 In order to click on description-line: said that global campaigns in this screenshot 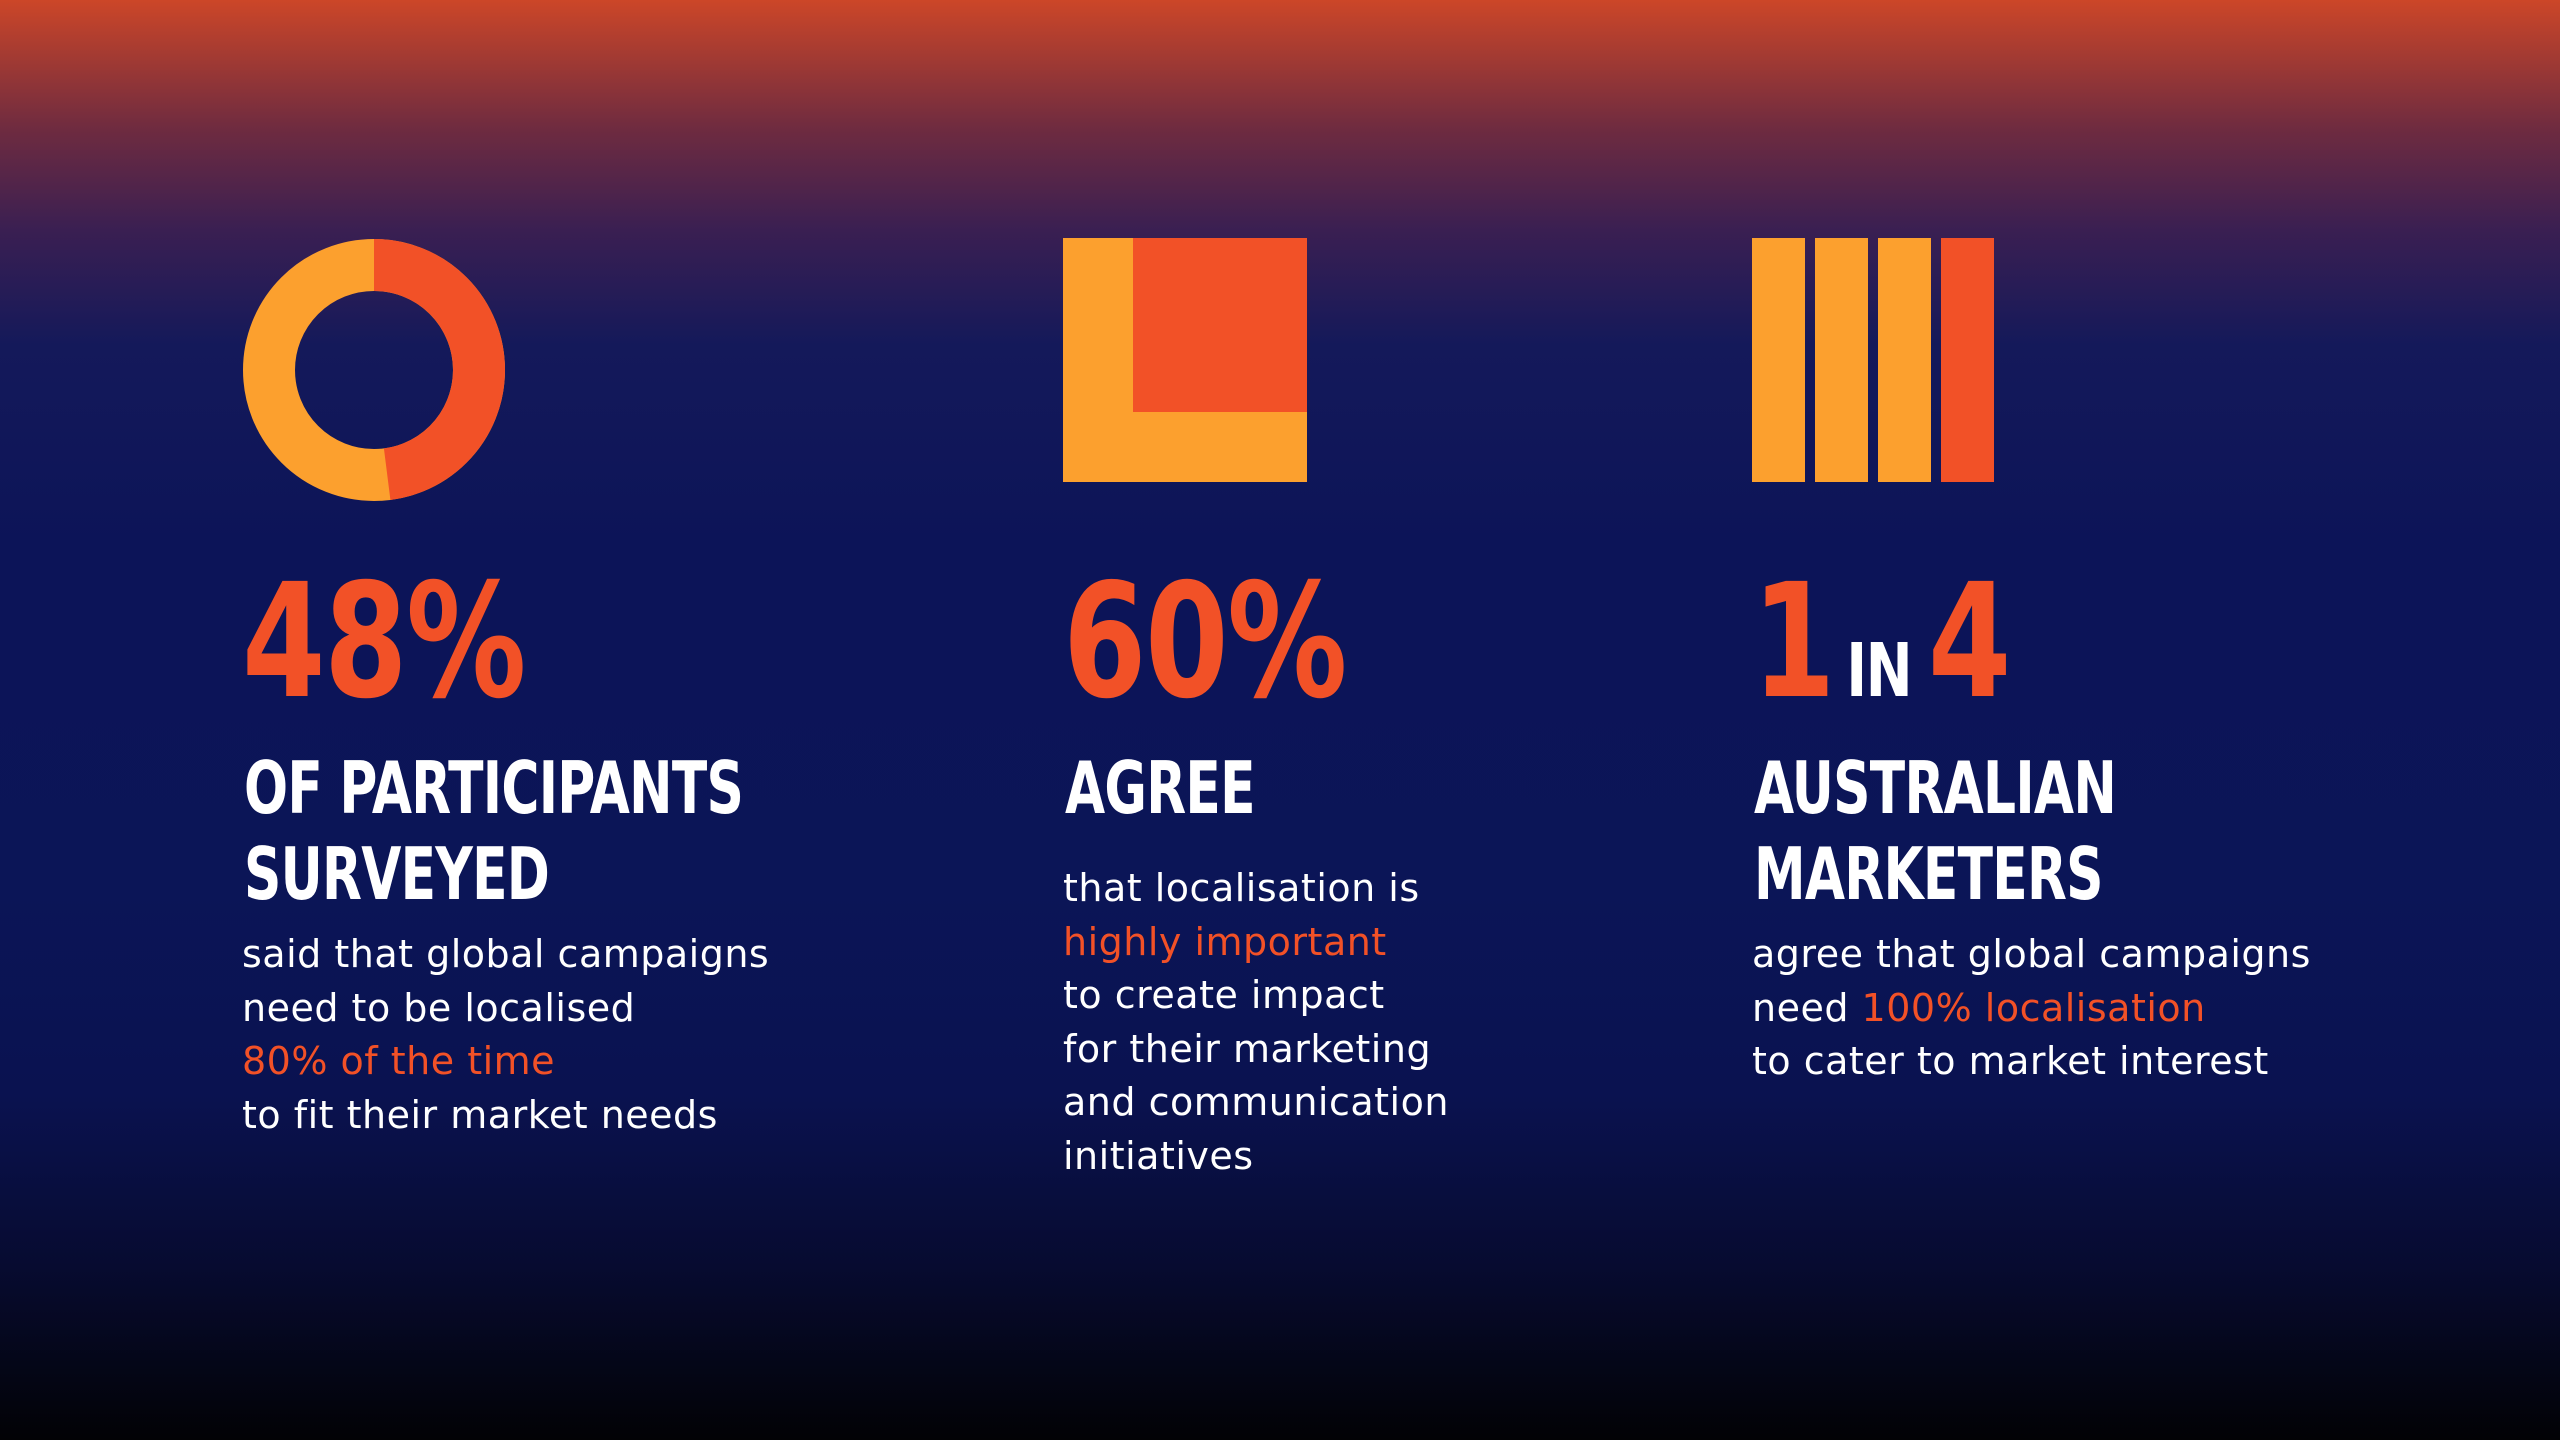, I will do `click(506, 954)`.